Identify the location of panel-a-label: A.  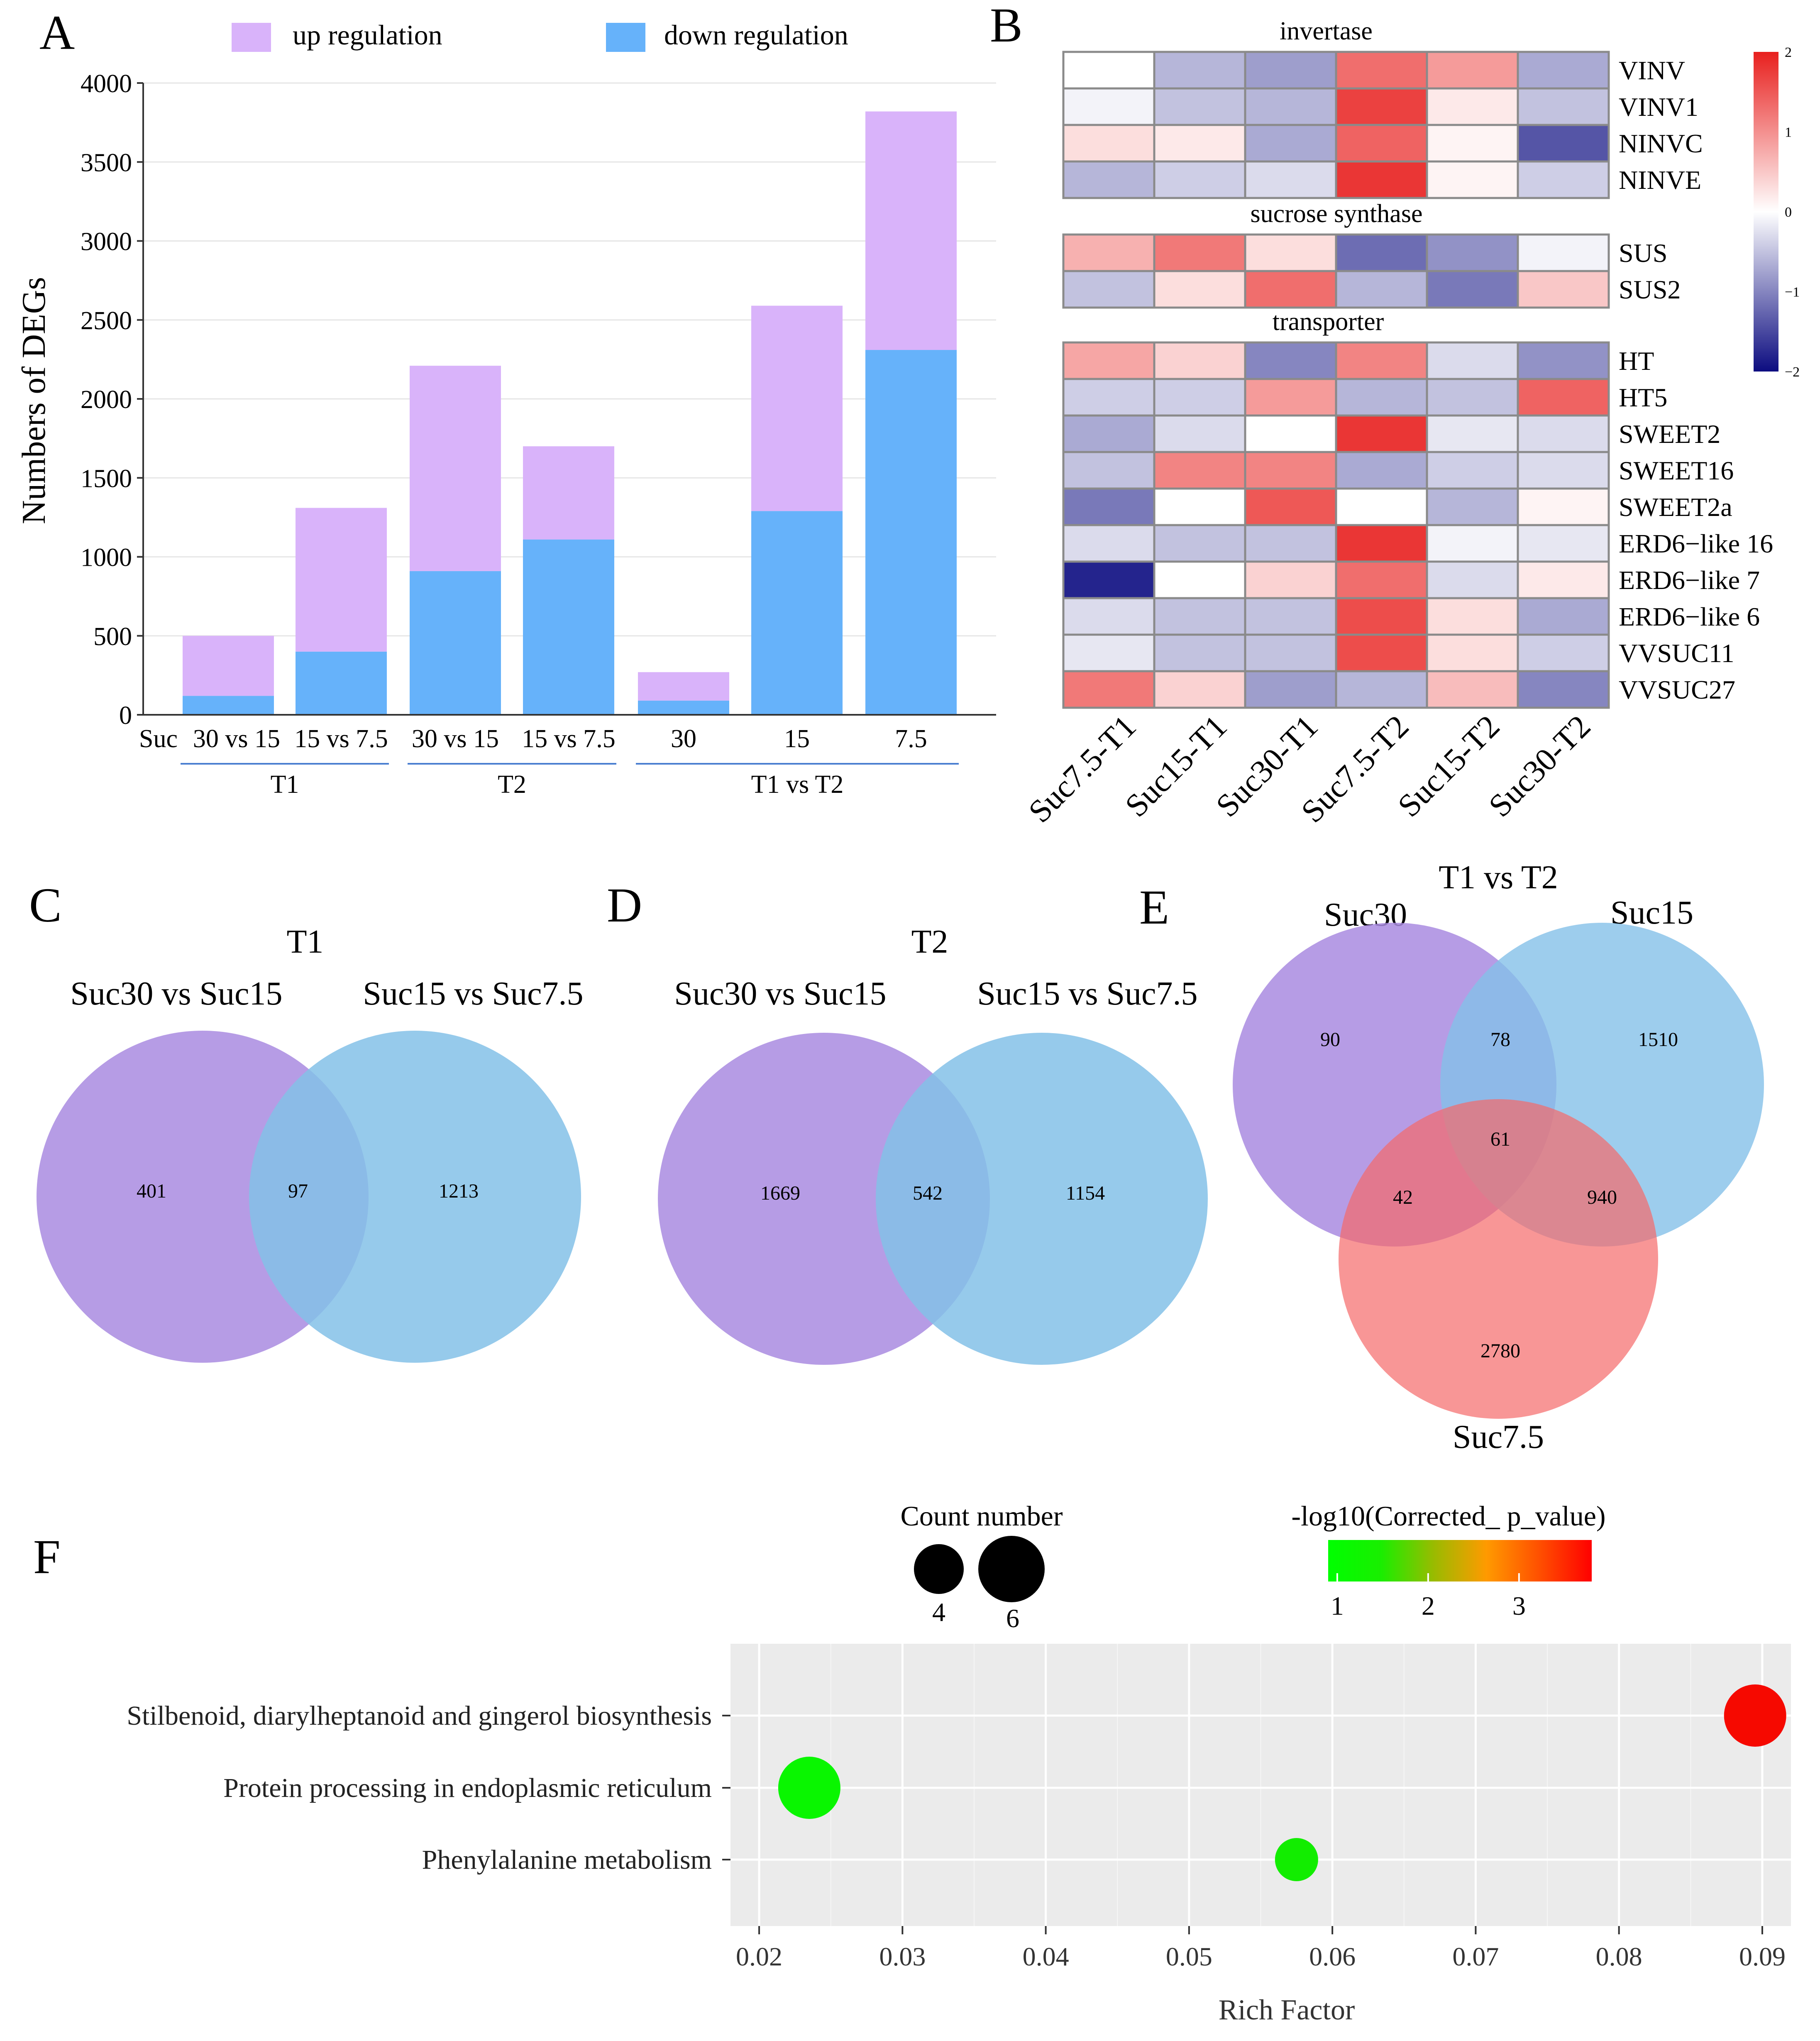
(57, 33).